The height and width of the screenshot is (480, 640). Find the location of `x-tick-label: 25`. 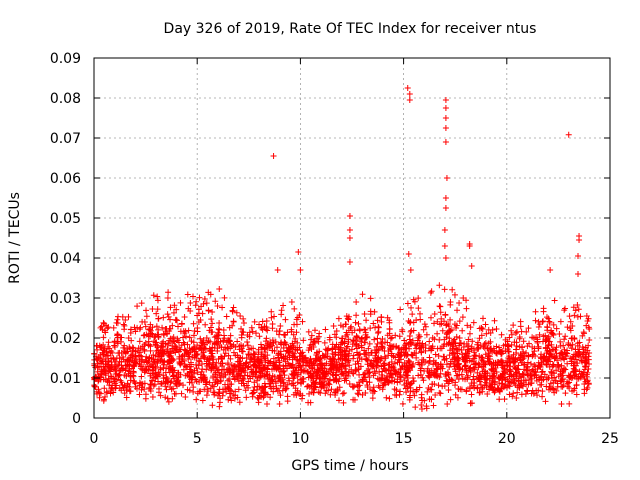

x-tick-label: 25 is located at coordinates (610, 439).